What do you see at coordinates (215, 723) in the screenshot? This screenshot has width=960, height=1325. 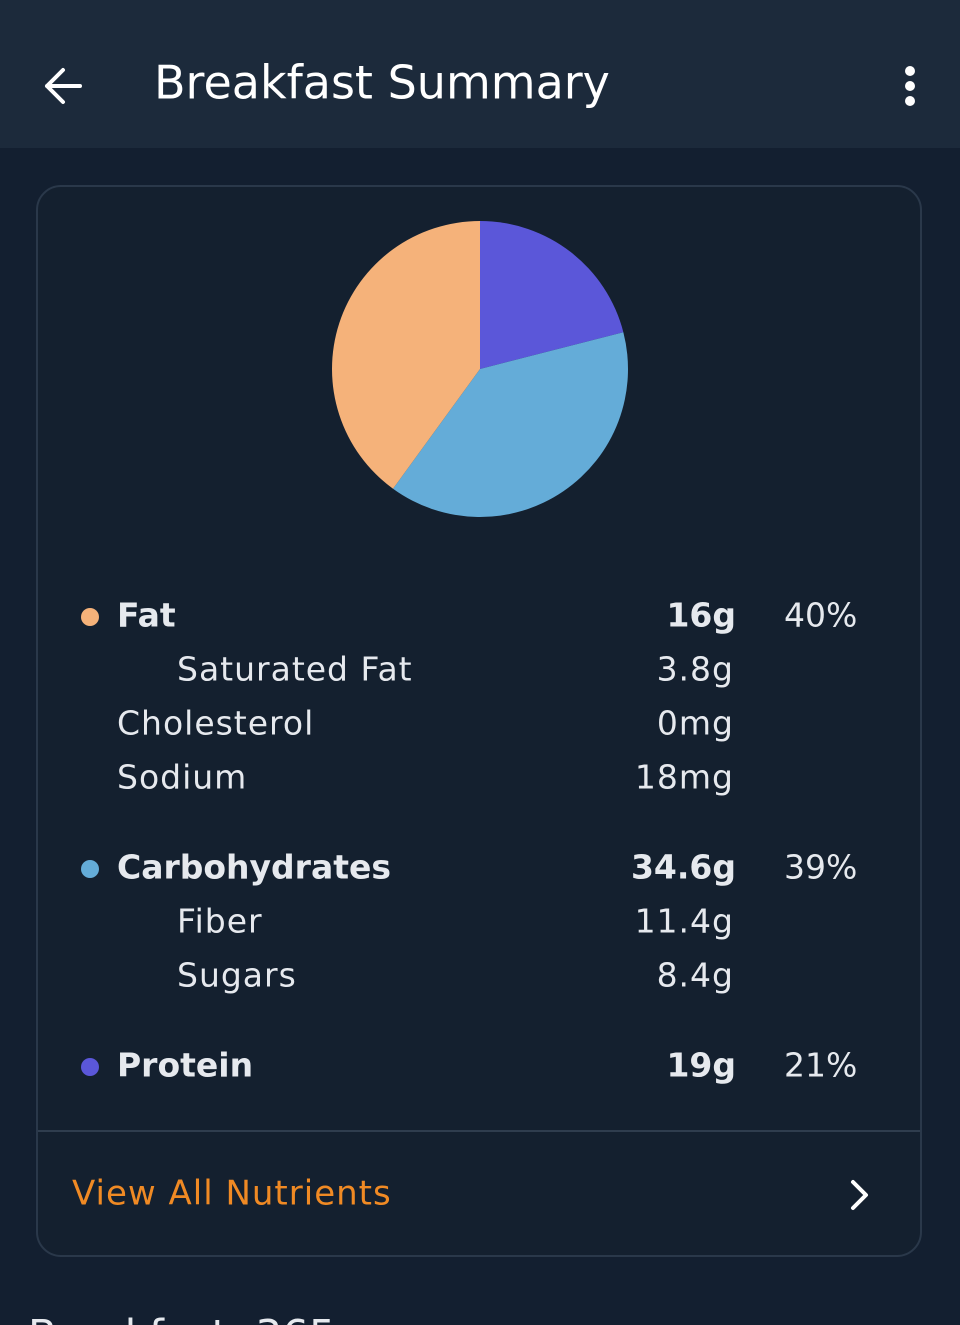 I see `nutrient-detail-name: Cholesterol` at bounding box center [215, 723].